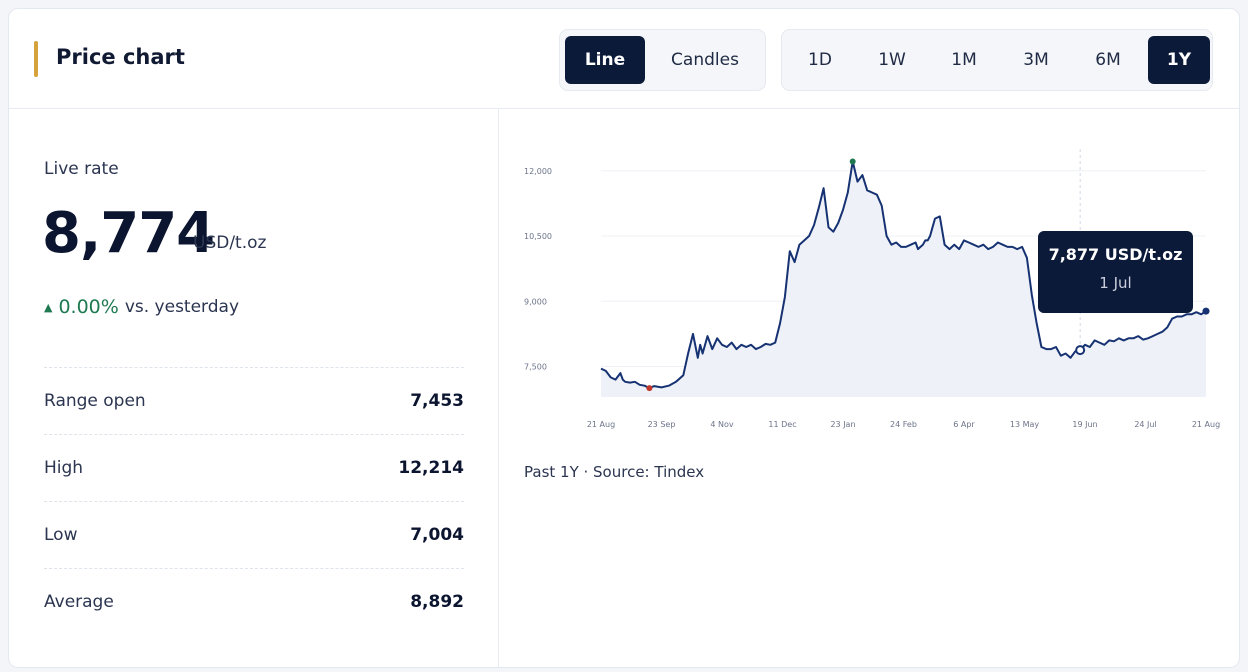  What do you see at coordinates (128, 233) in the screenshot?
I see `live-rate-value: 8,774` at bounding box center [128, 233].